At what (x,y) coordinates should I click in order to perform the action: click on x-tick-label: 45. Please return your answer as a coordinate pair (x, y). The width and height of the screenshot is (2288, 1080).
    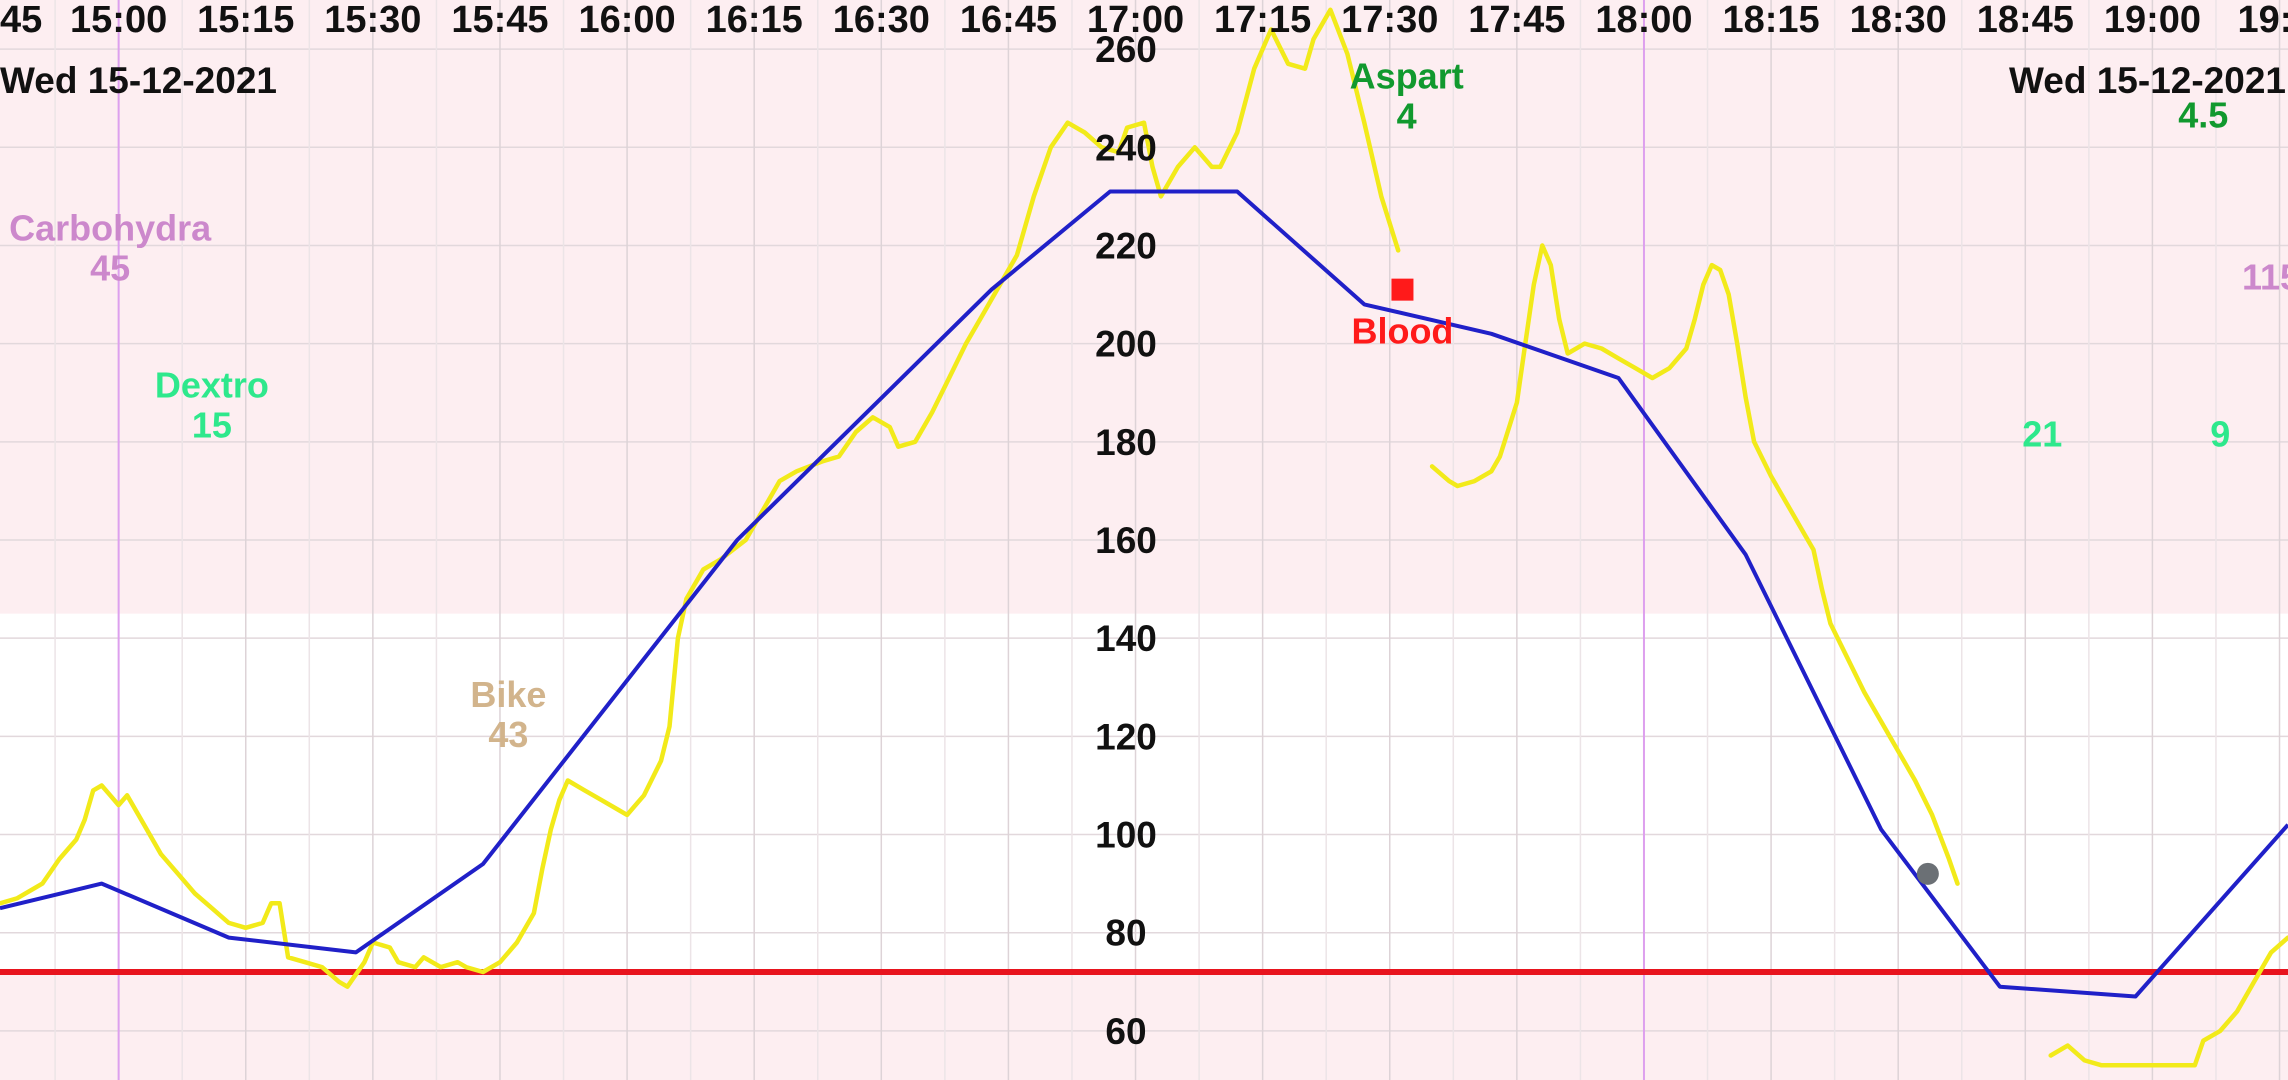
    Looking at the image, I should click on (21, 20).